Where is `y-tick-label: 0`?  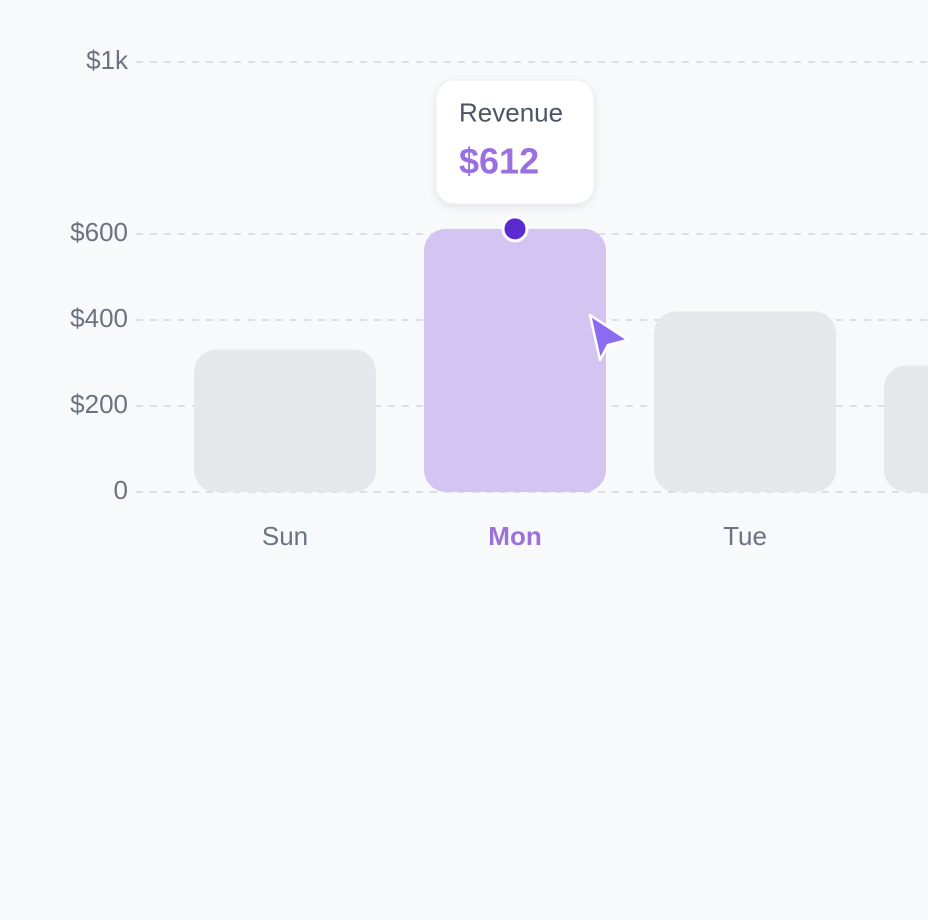
y-tick-label: 0 is located at coordinates (121, 490).